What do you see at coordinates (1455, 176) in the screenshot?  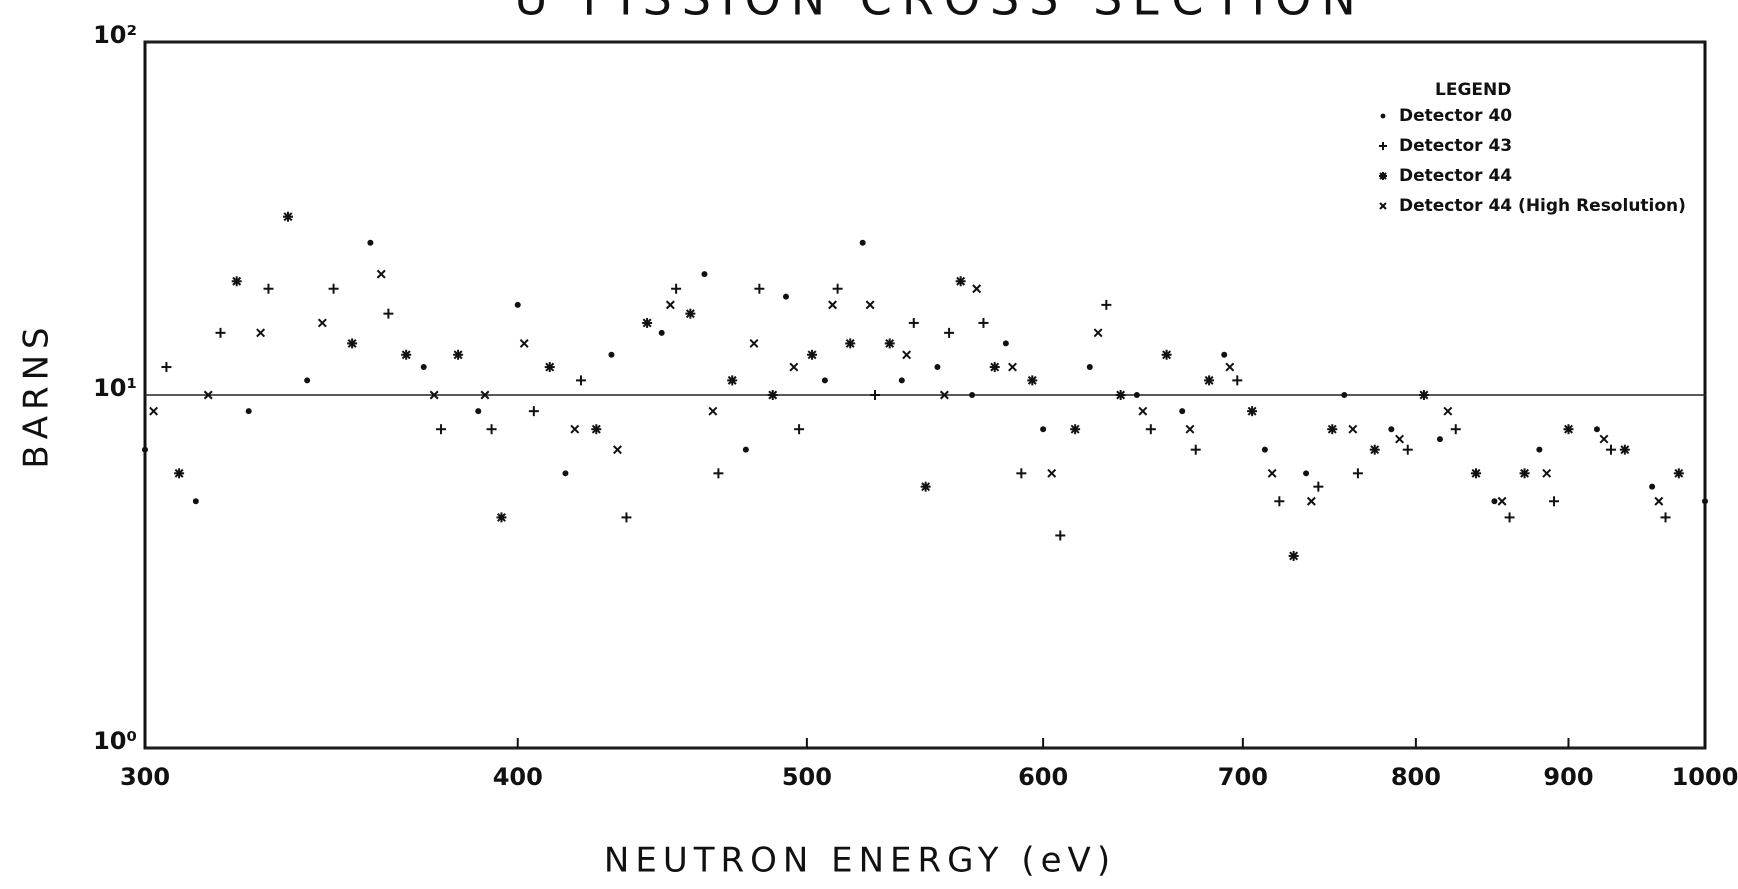 I see `legend-label: Detector 44` at bounding box center [1455, 176].